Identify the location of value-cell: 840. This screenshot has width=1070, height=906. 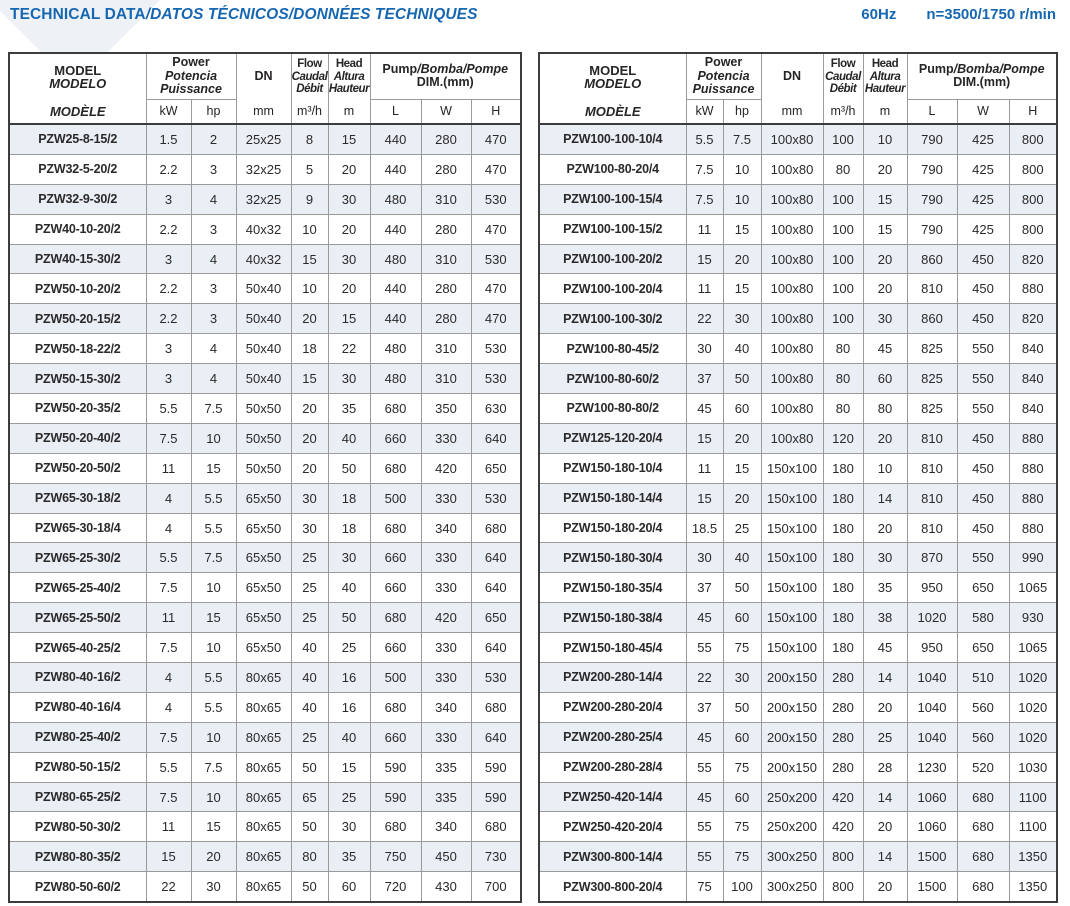
(1033, 349).